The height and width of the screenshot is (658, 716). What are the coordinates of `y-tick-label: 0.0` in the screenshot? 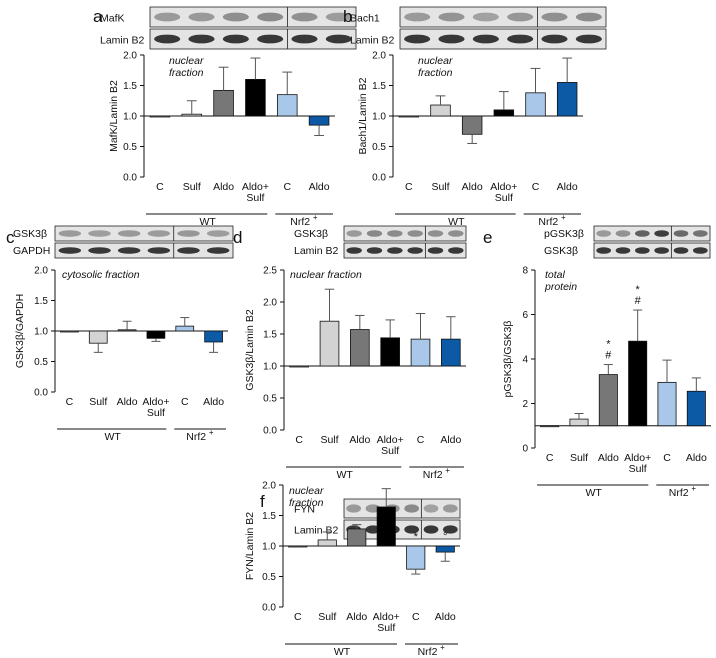 It's located at (379, 178).